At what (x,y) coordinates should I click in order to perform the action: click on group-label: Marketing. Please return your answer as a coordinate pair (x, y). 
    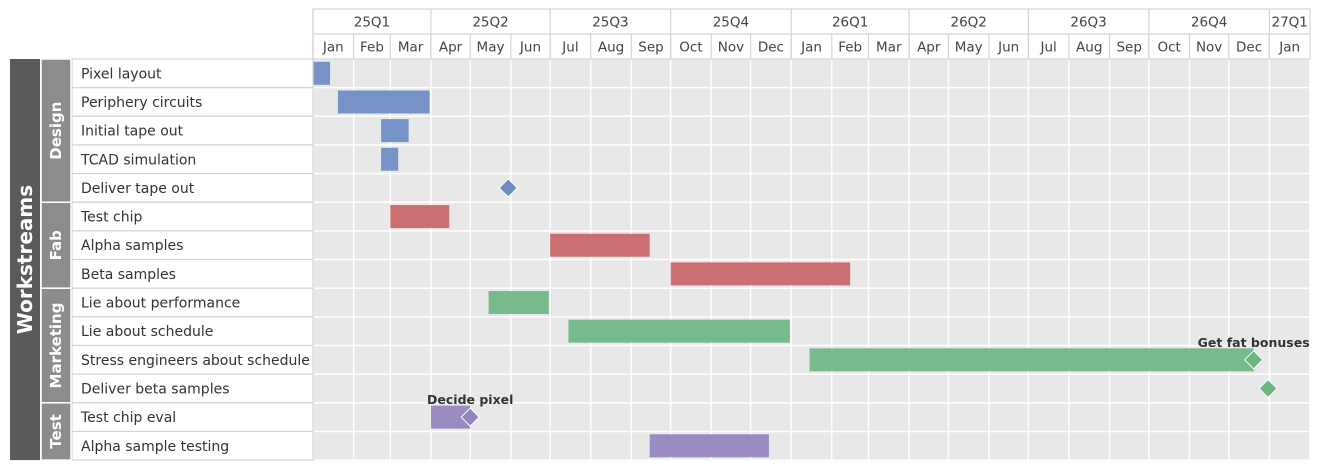
    Looking at the image, I should click on (56, 346).